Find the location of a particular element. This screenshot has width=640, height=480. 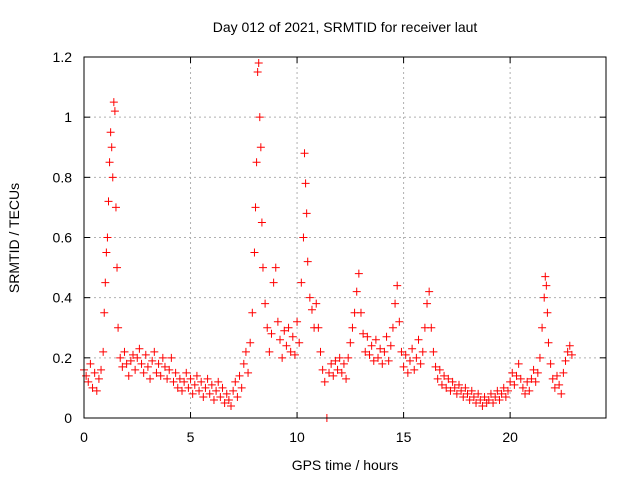

x-tick-labels: 0 5 10 15 20 is located at coordinates (299, 437).